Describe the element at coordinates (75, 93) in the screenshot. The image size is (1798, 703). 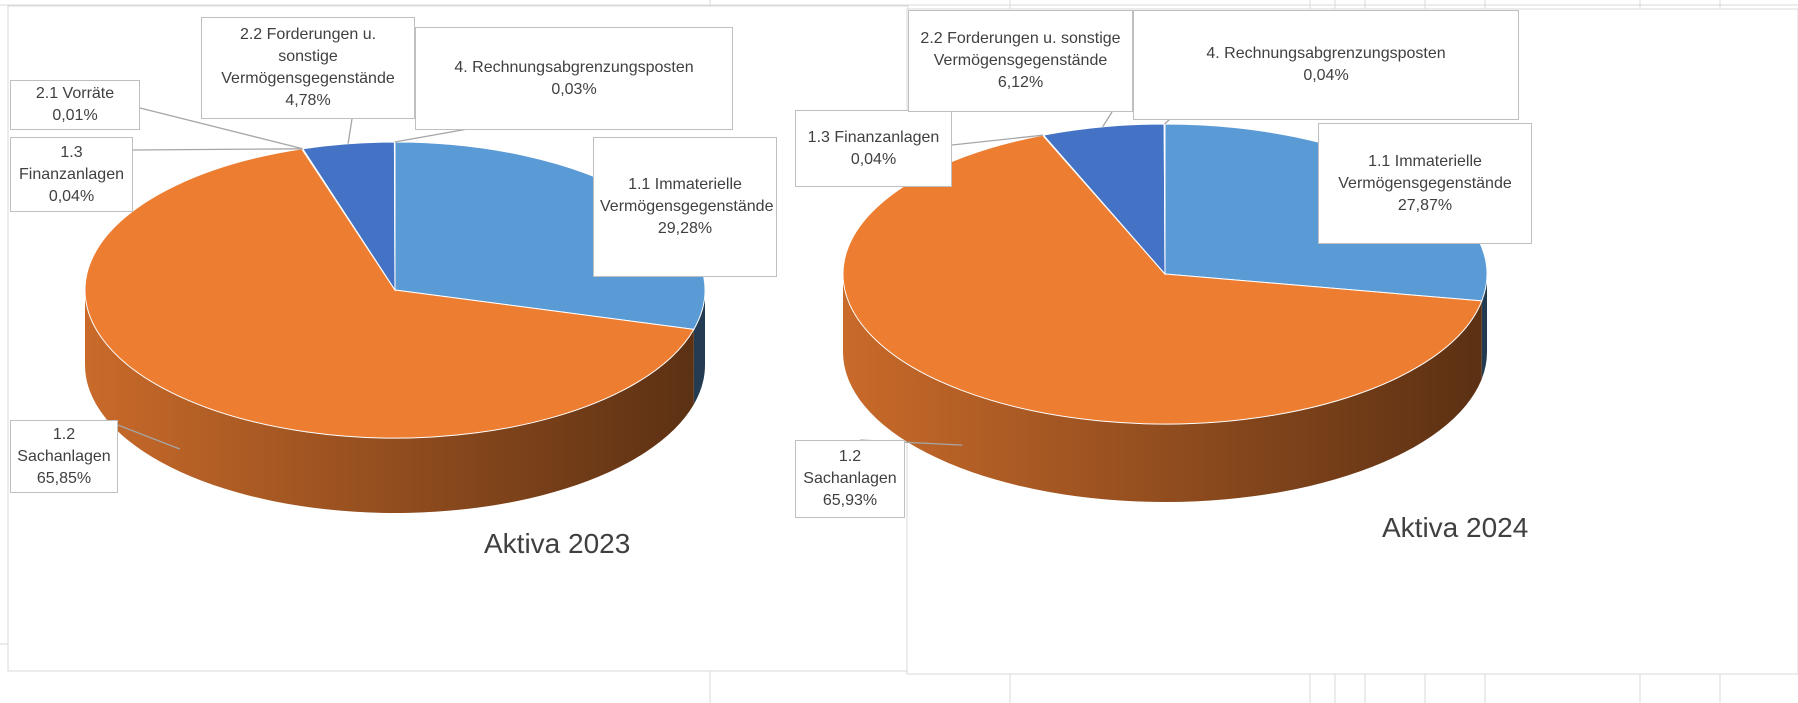
I see `category-label: 2.1 Vorräte` at that location.